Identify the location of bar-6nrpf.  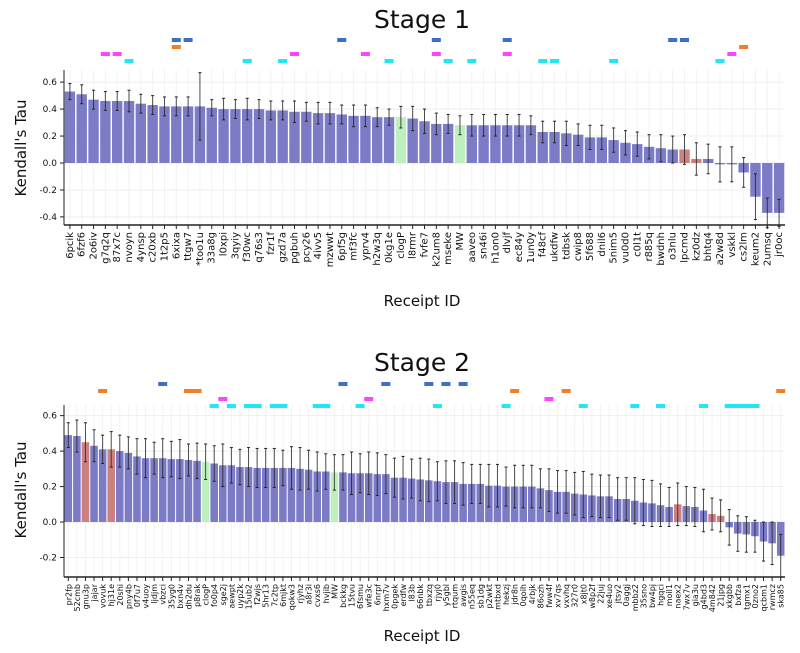
(377, 498).